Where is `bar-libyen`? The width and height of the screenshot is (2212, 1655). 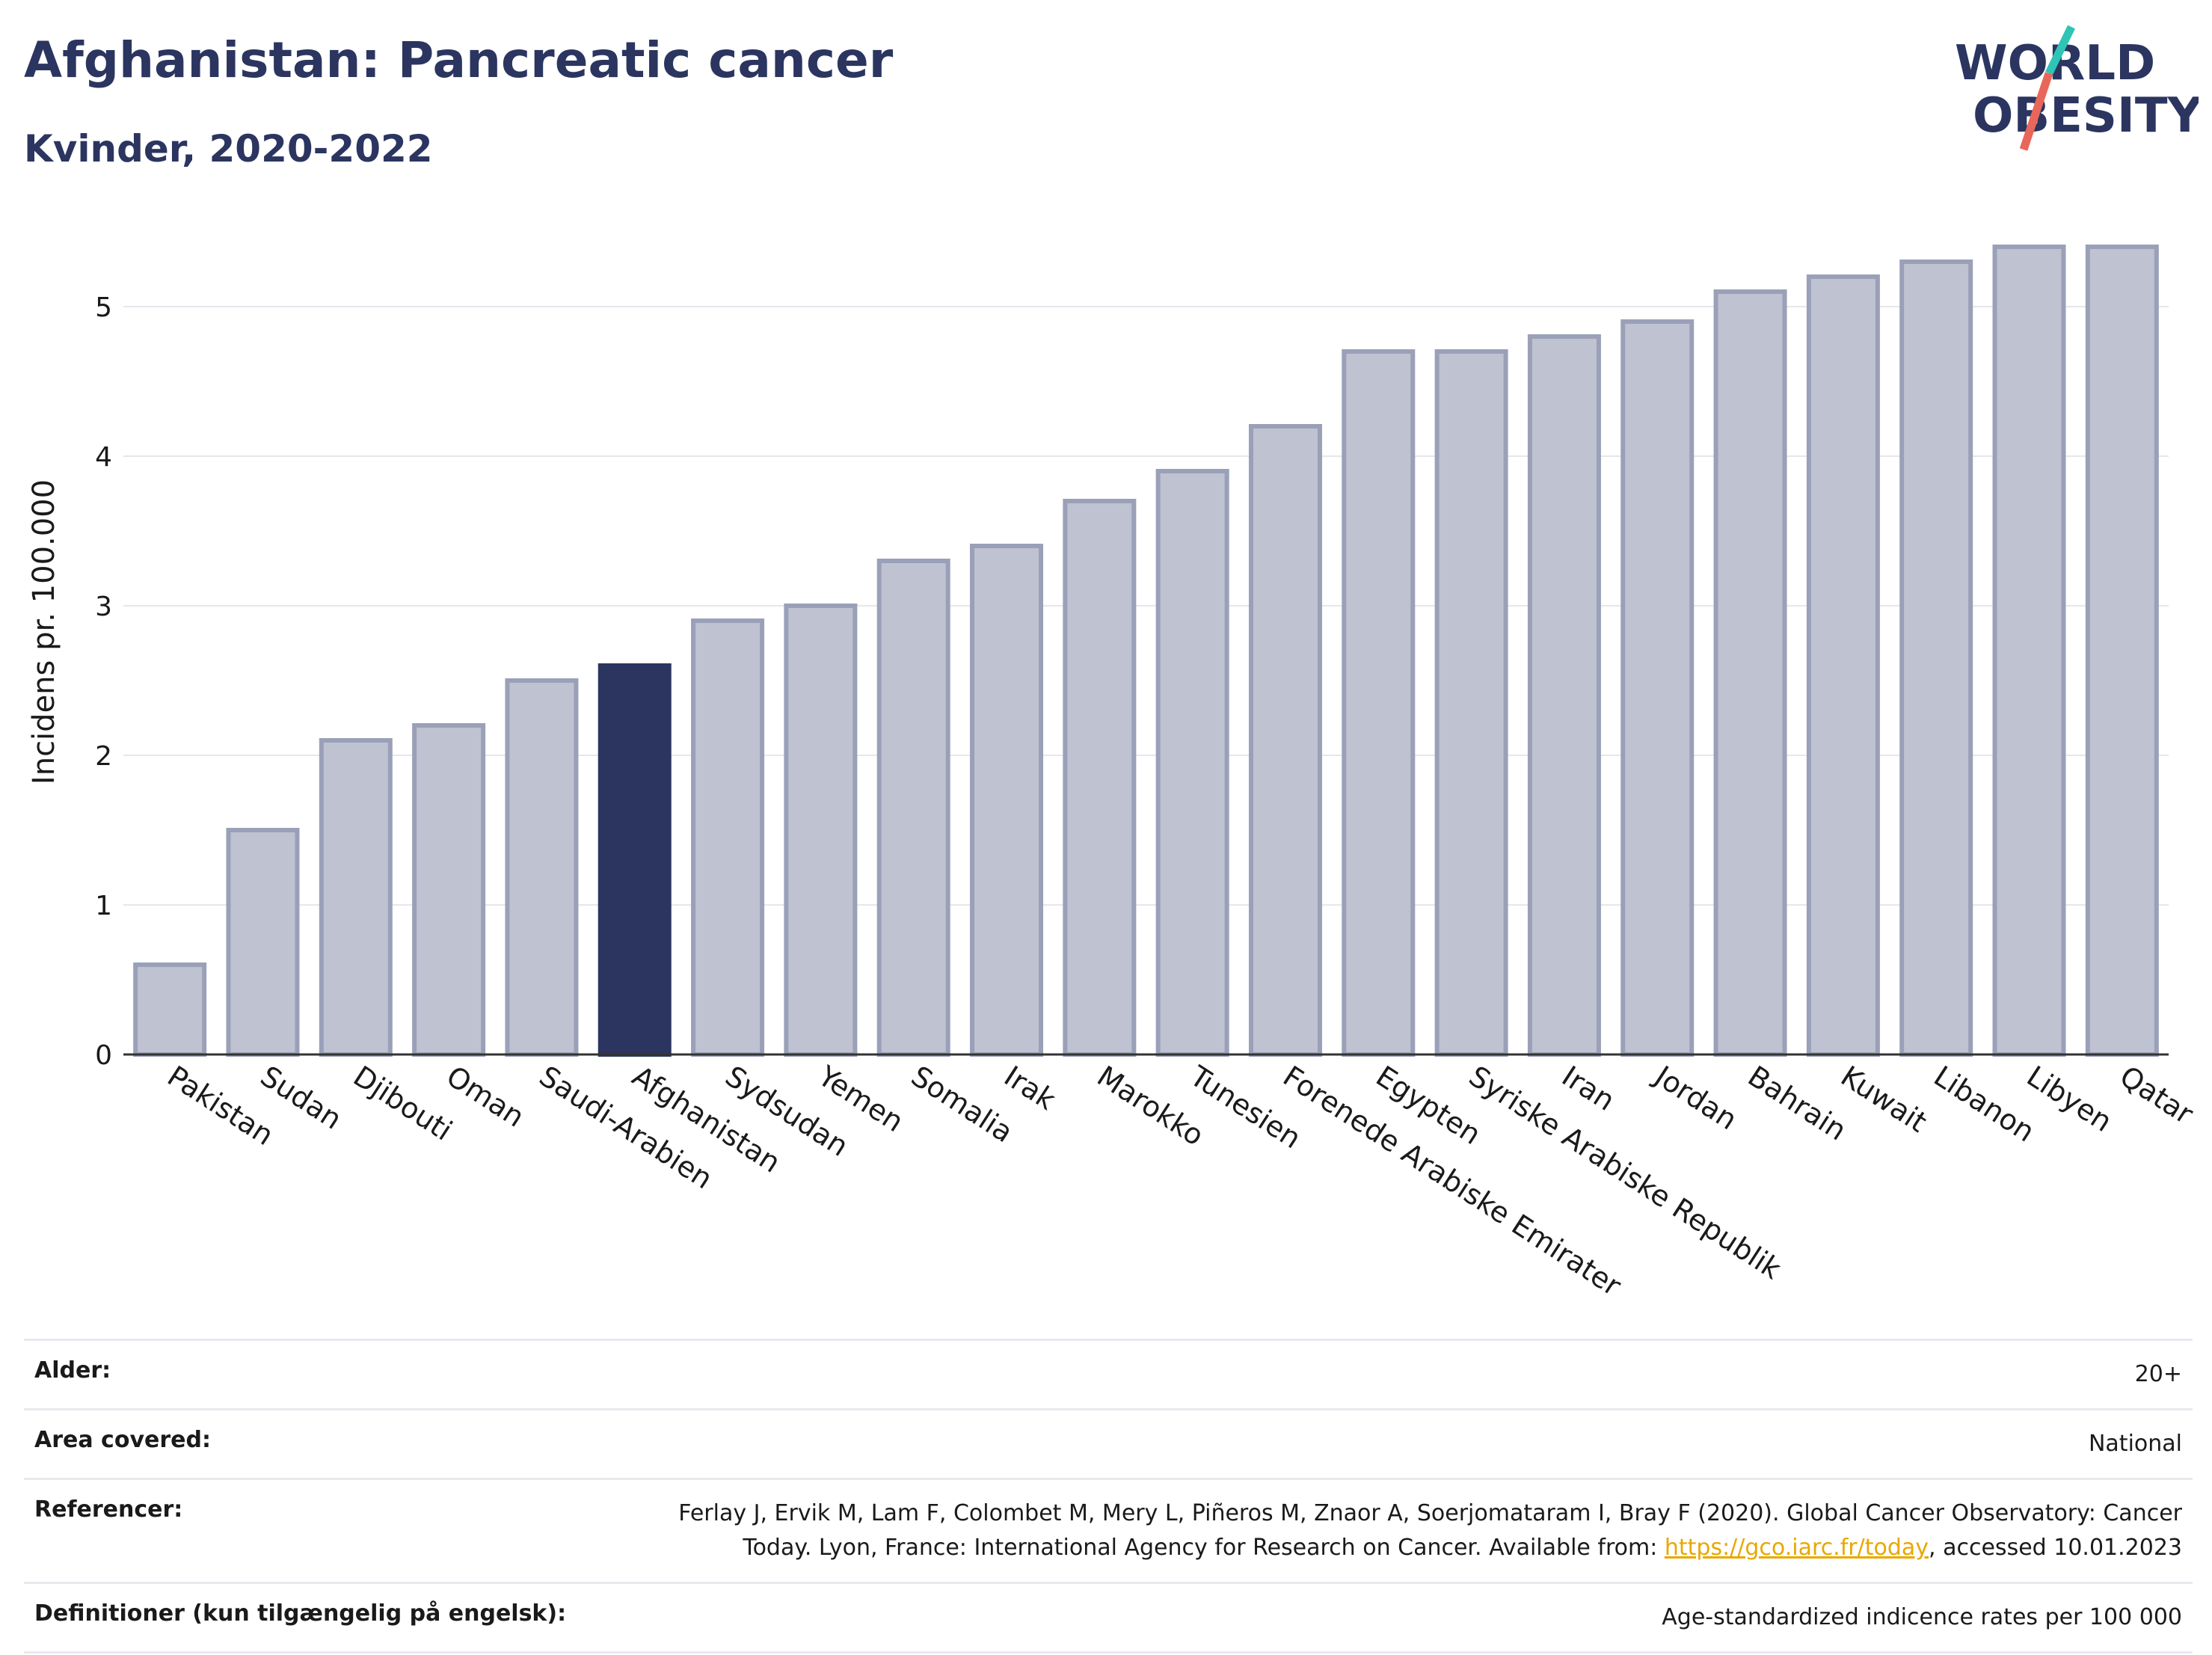
bar-libyen is located at coordinates (2029, 651).